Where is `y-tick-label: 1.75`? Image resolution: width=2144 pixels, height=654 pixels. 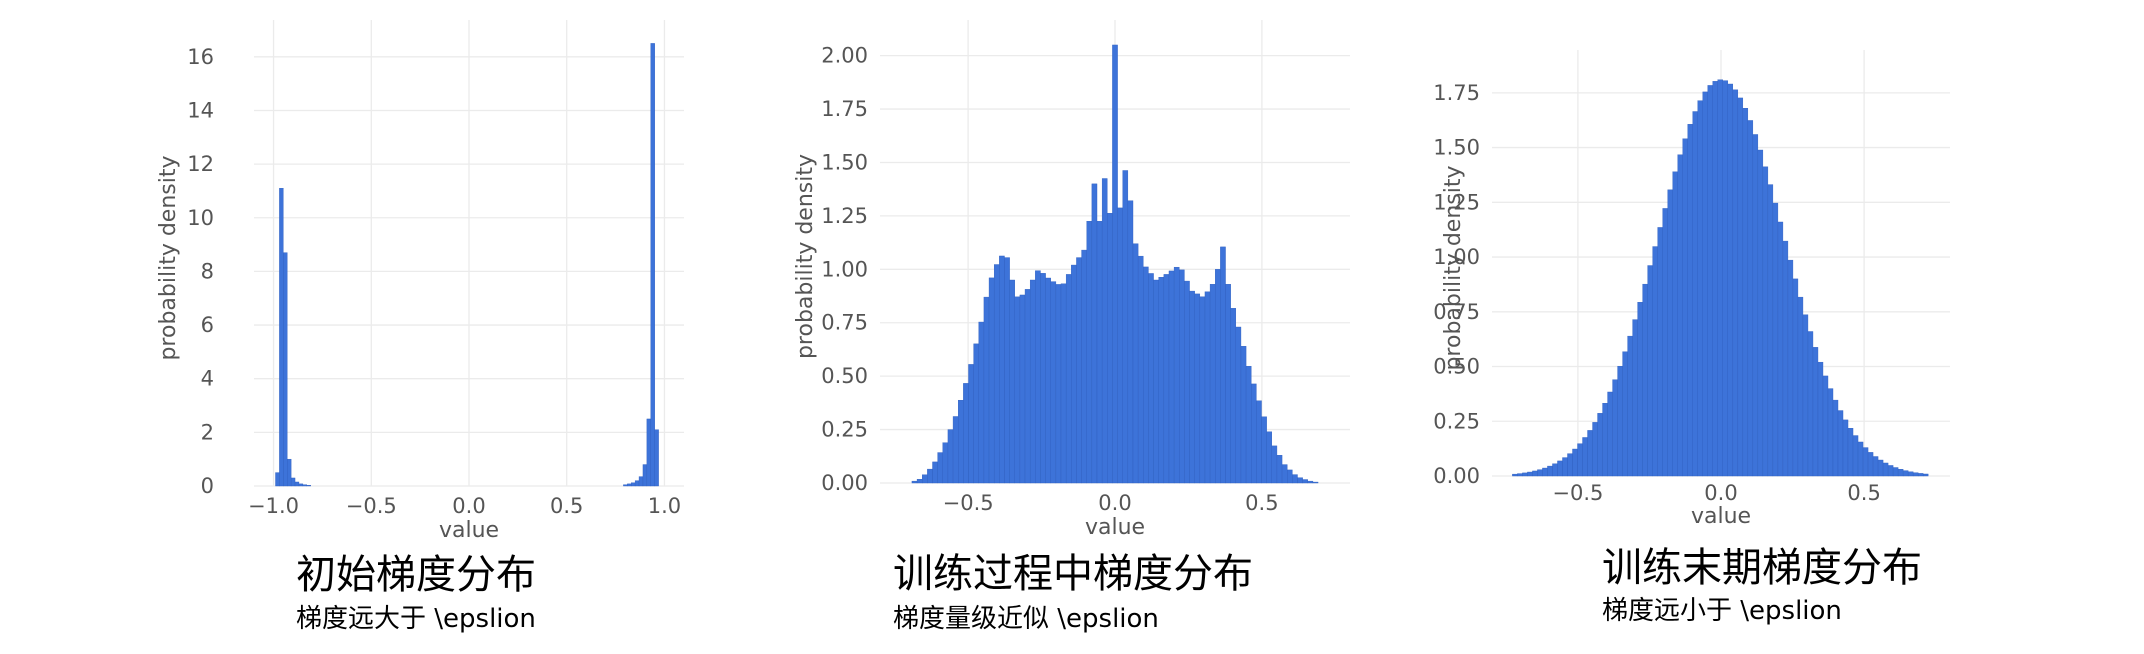 y-tick-label: 1.75 is located at coordinates (844, 109).